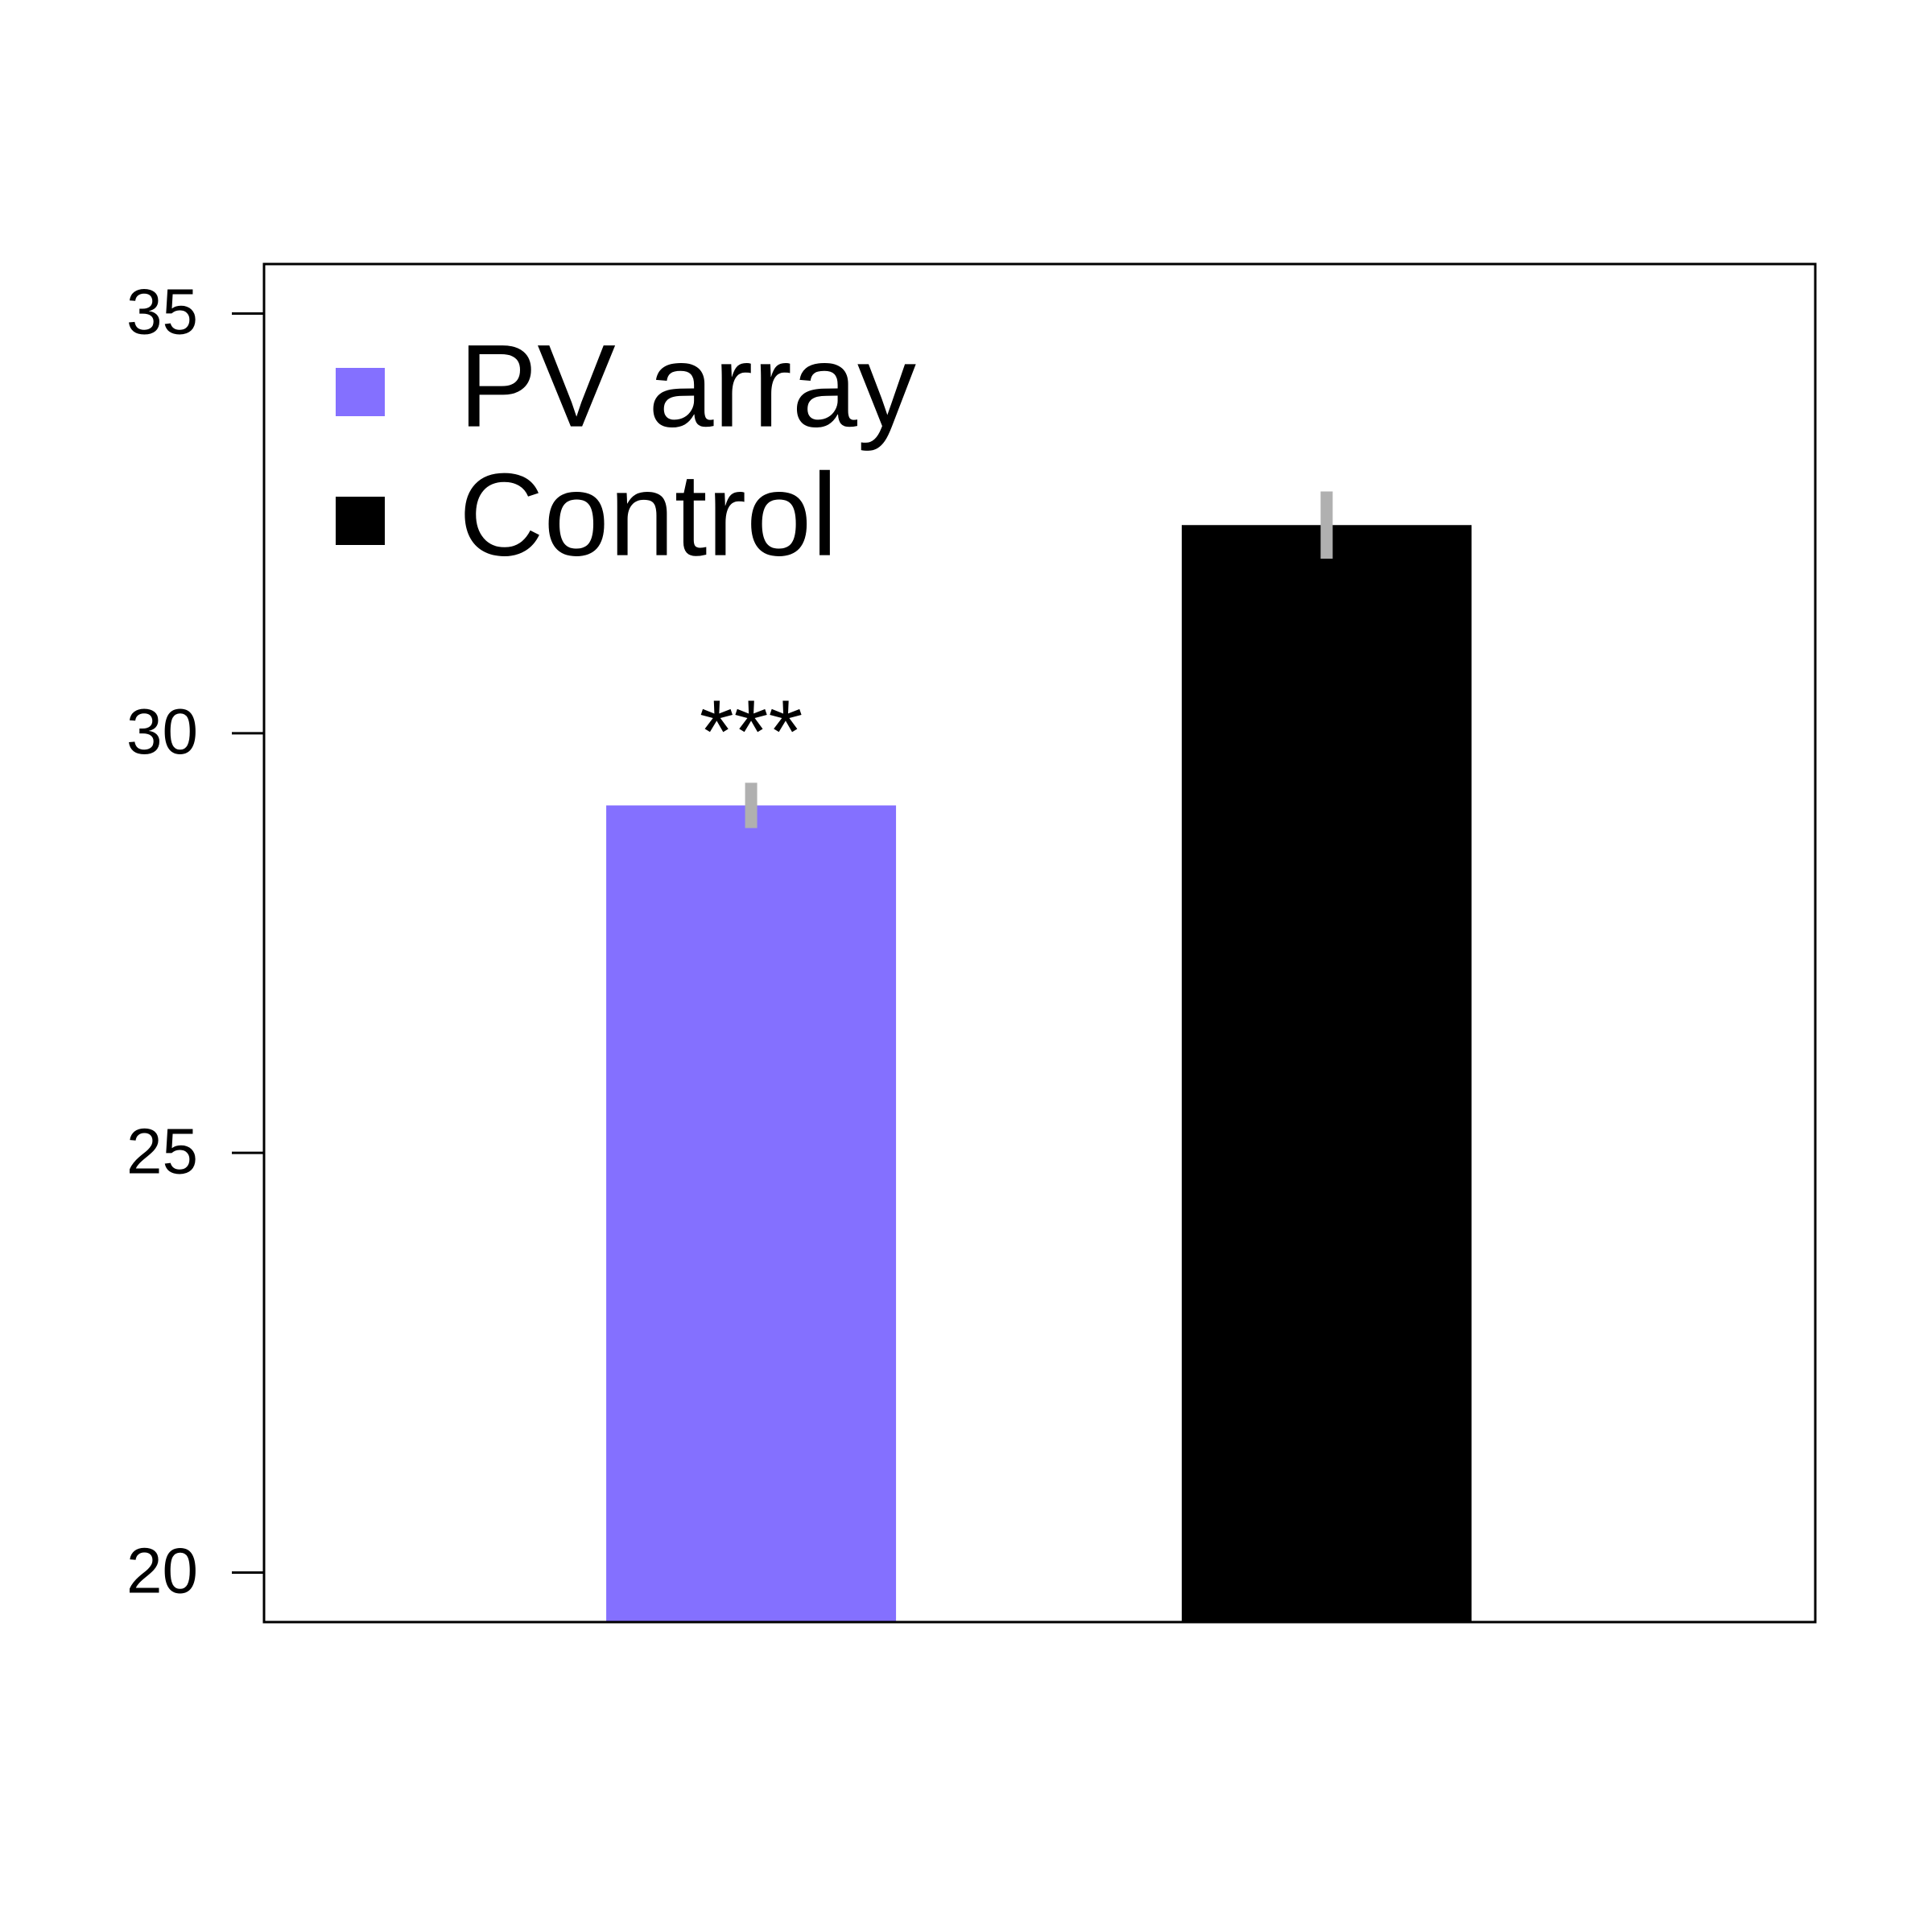  What do you see at coordinates (751, 731) in the screenshot?
I see `annotation: ***` at bounding box center [751, 731].